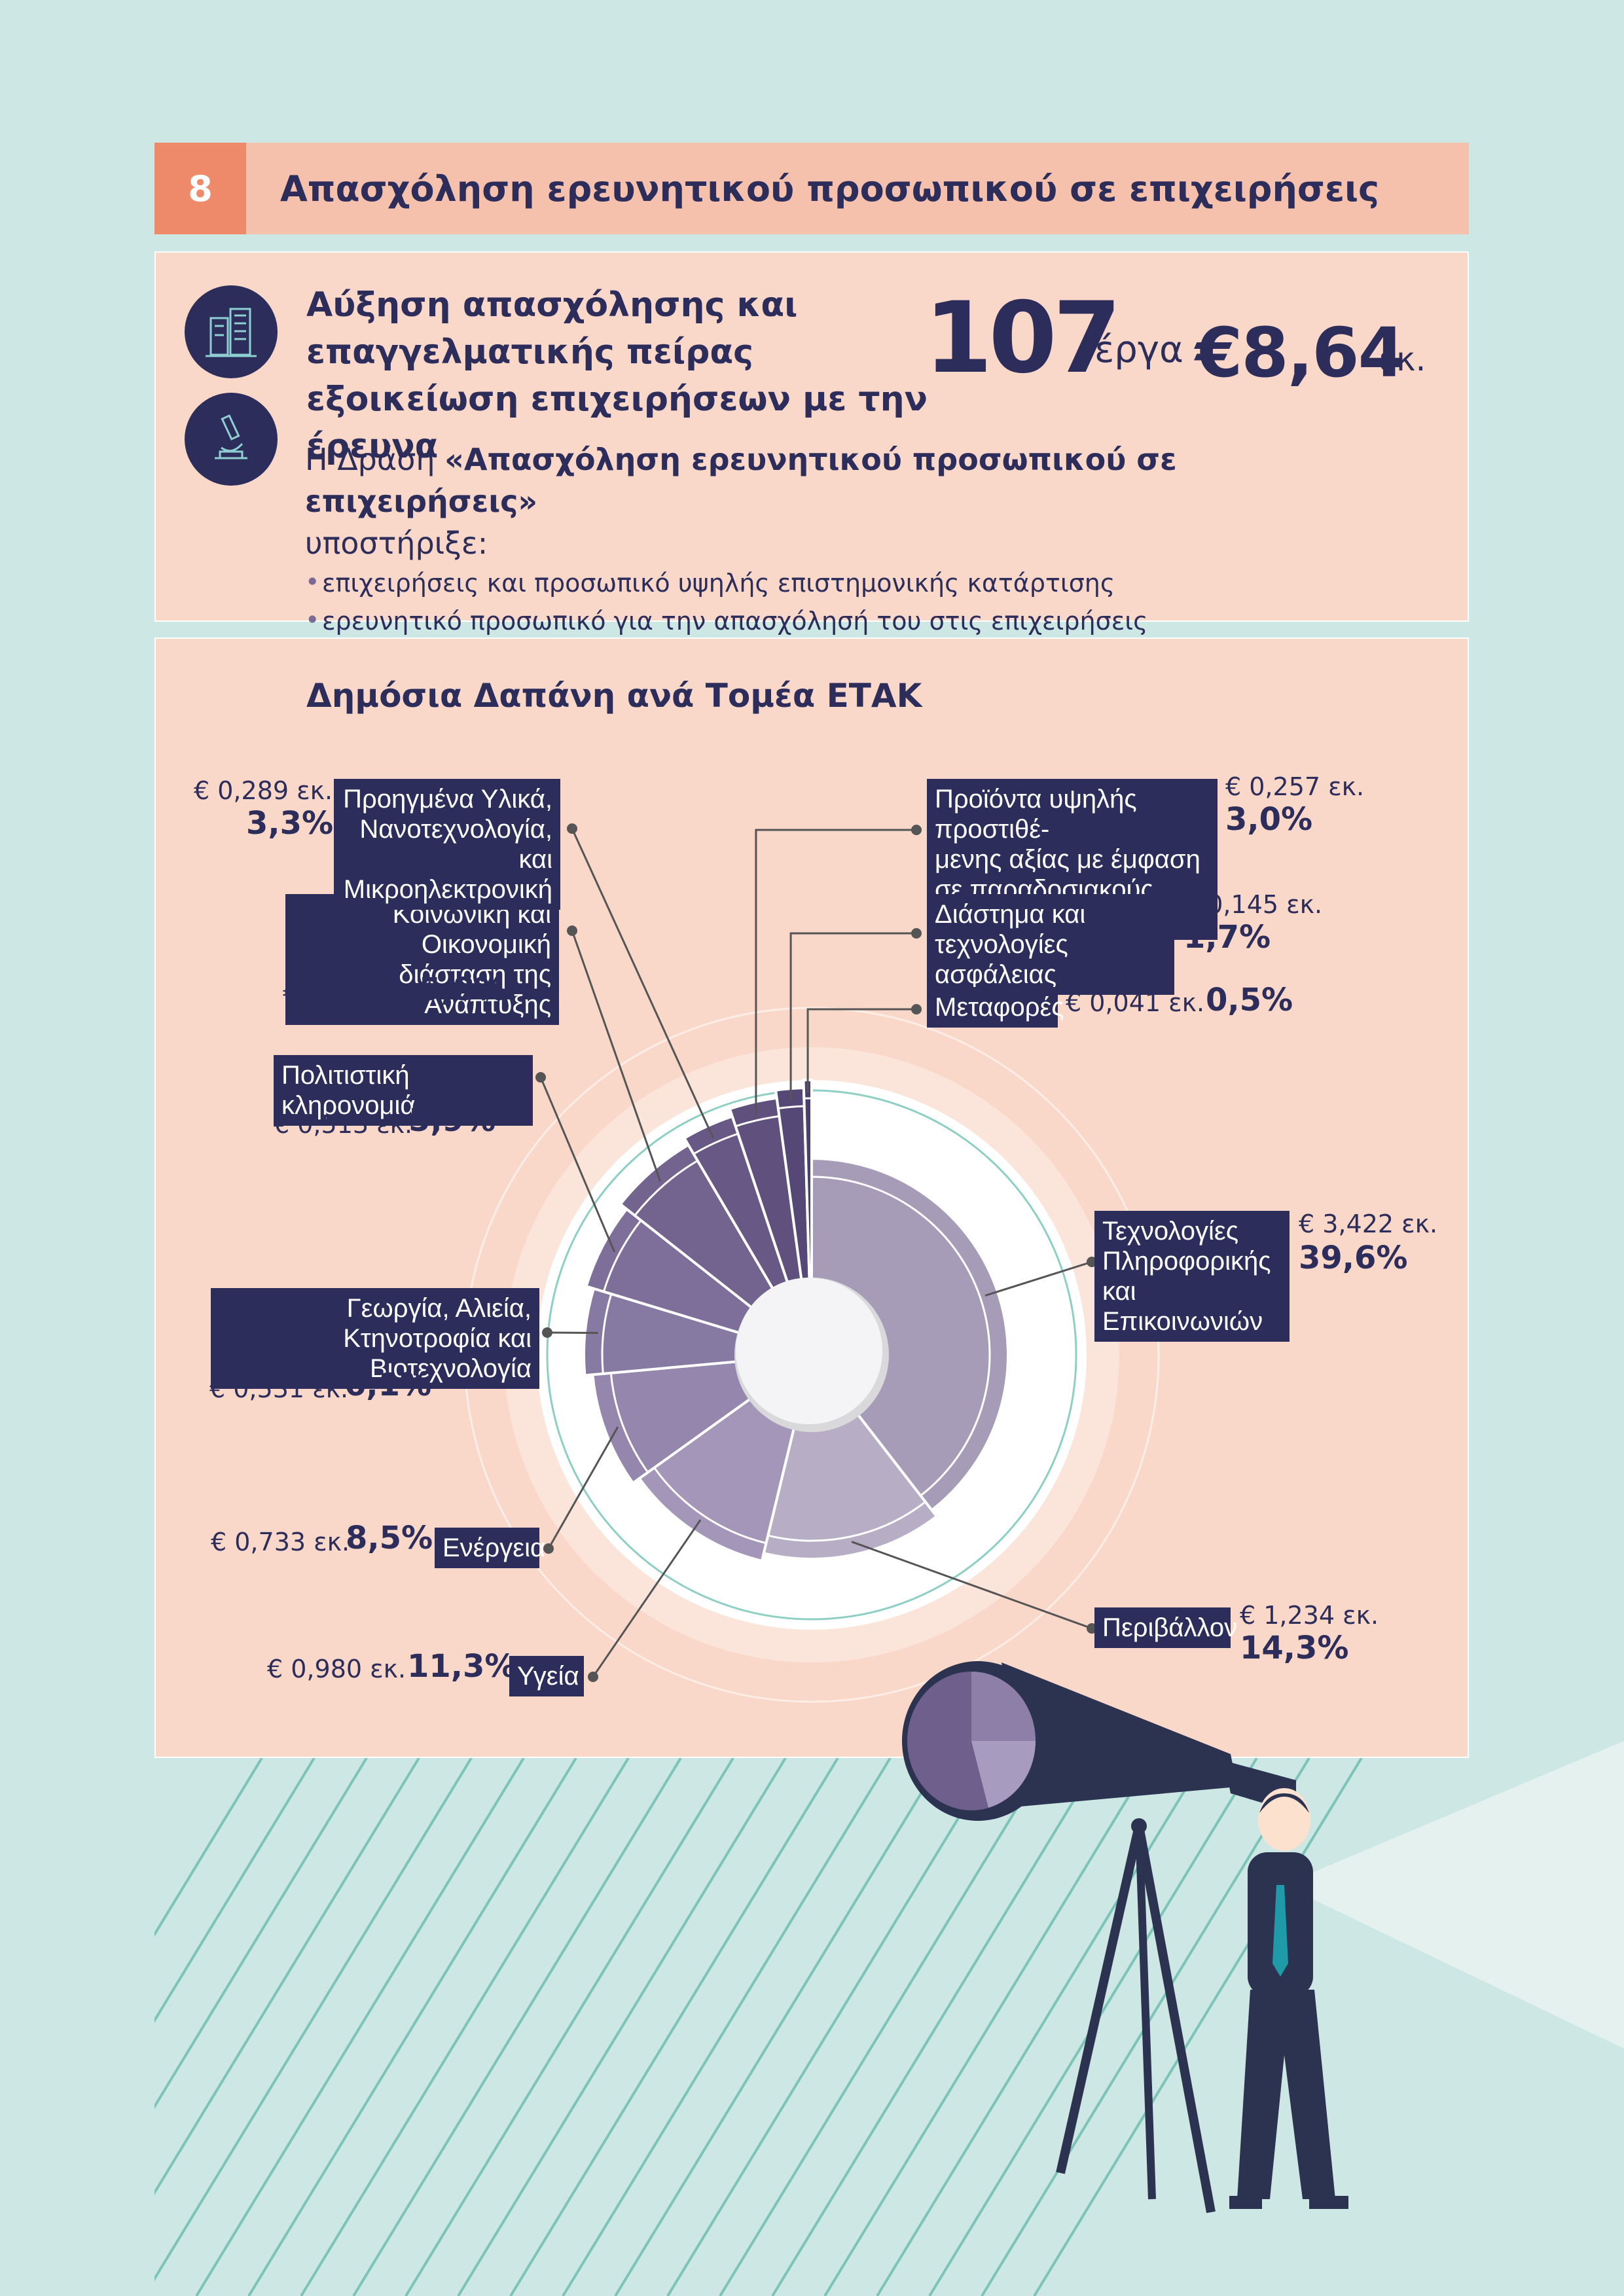 The width and height of the screenshot is (1624, 2296). Describe the element at coordinates (471, 929) in the screenshot. I see `label-line: Κοινωνική και Οικονομική` at that location.